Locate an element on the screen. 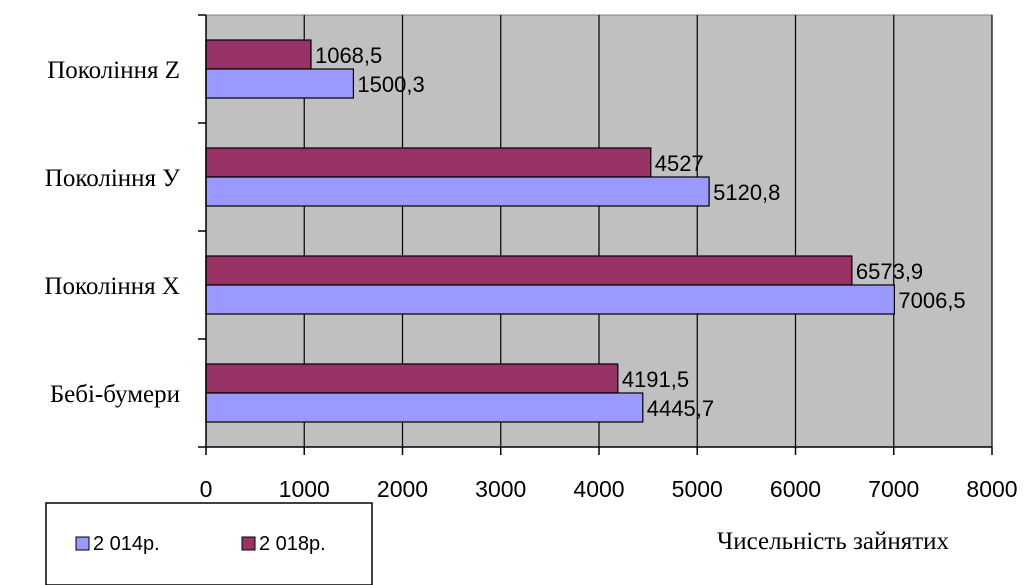 This screenshot has width=1024, height=585. legend: 2 014р. 2 018р. is located at coordinates (209, 543).